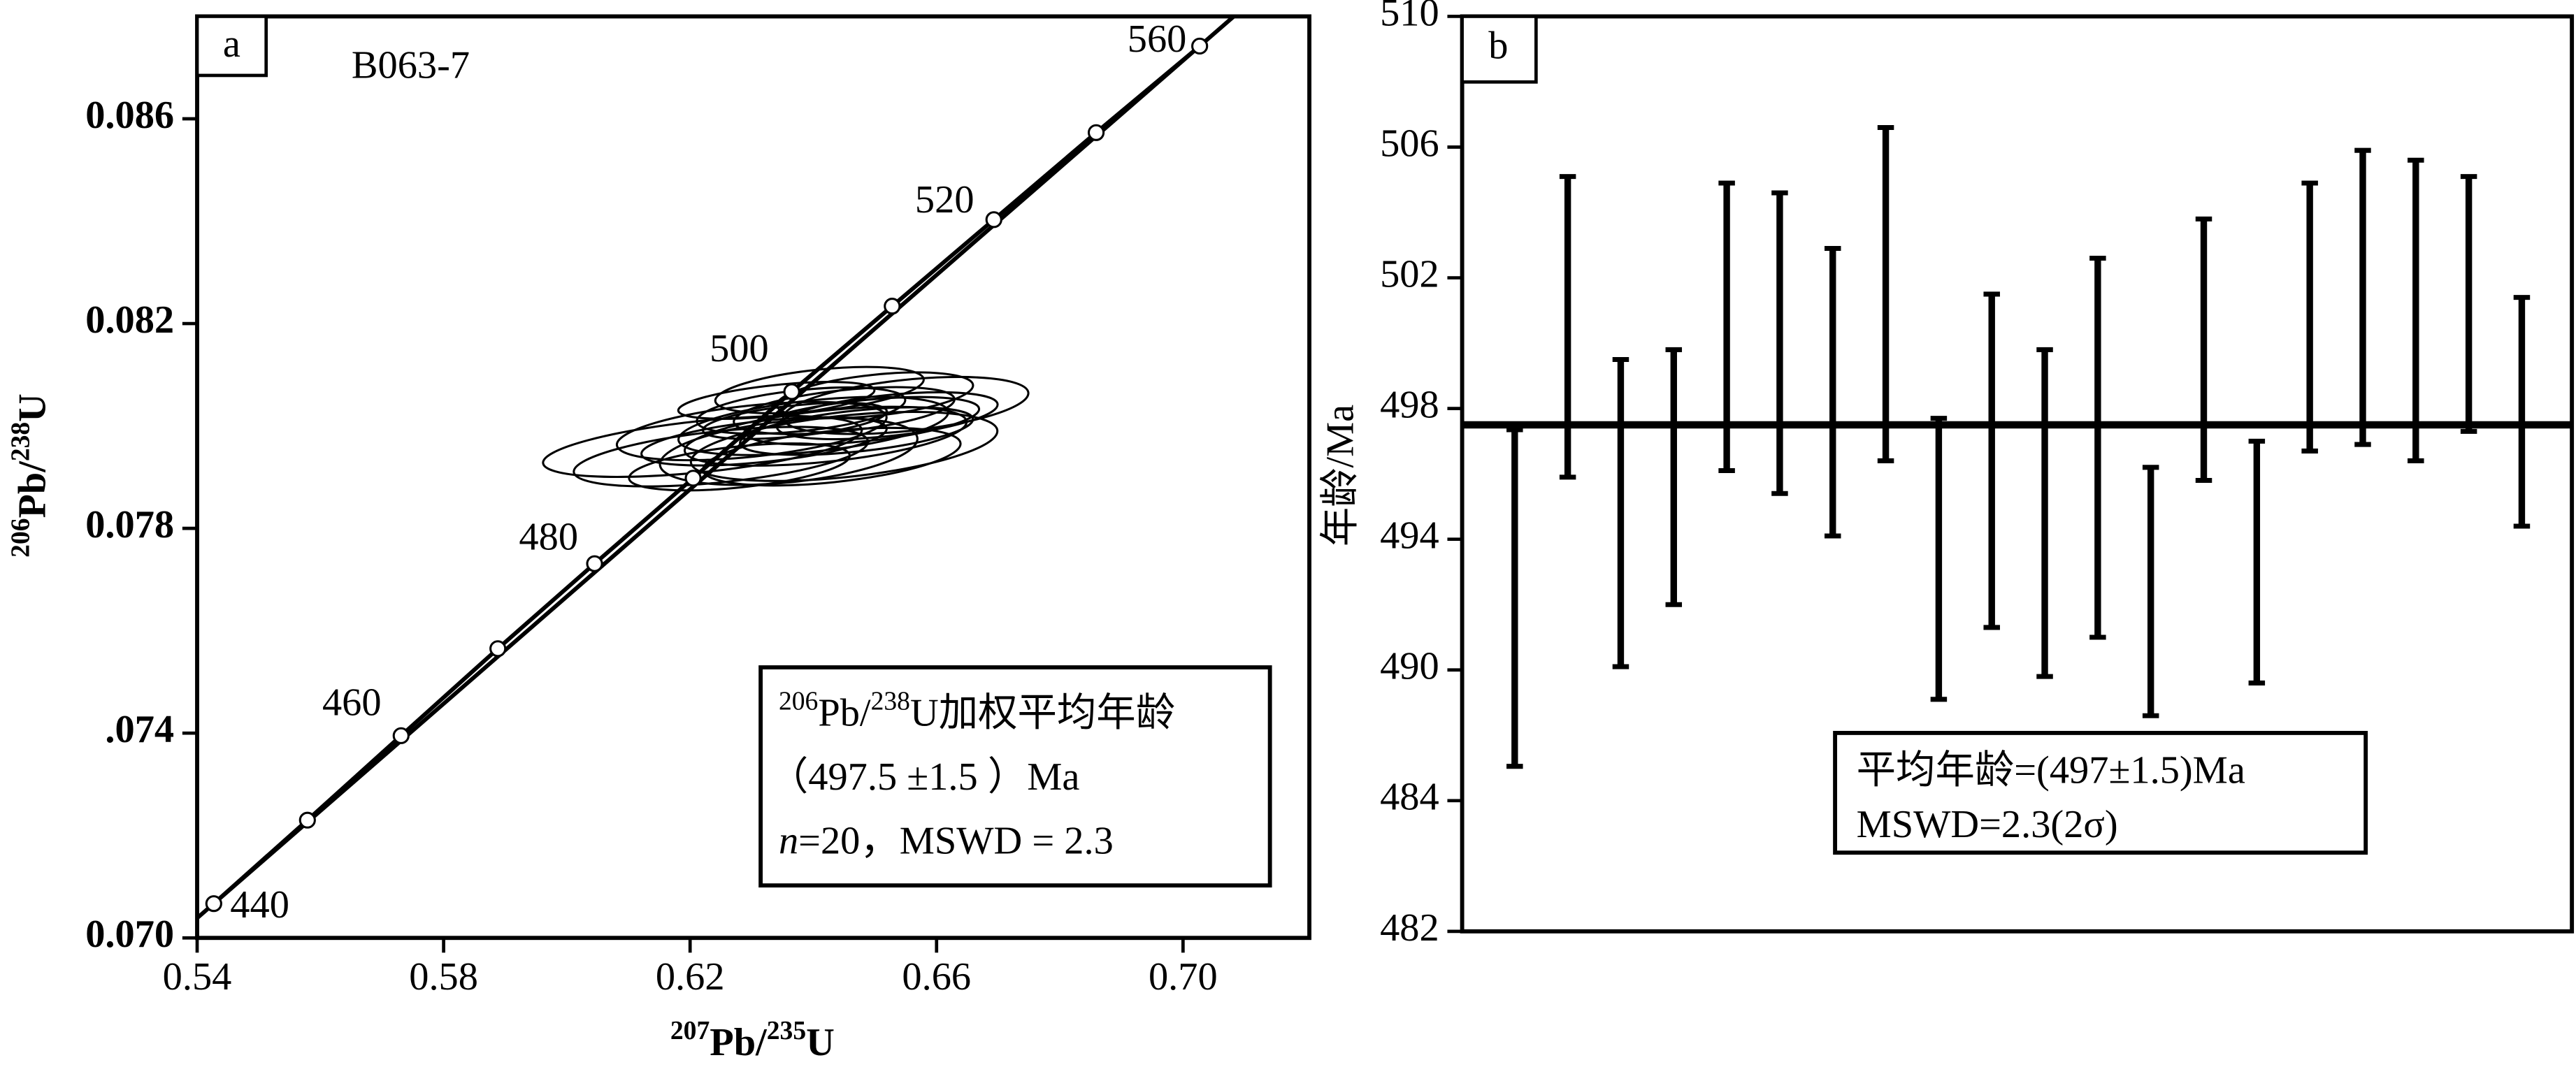 The height and width of the screenshot is (1074, 2576). Describe the element at coordinates (924, 777) in the screenshot. I see `result-age: （497.5 ±1.5 ）Ma` at that location.